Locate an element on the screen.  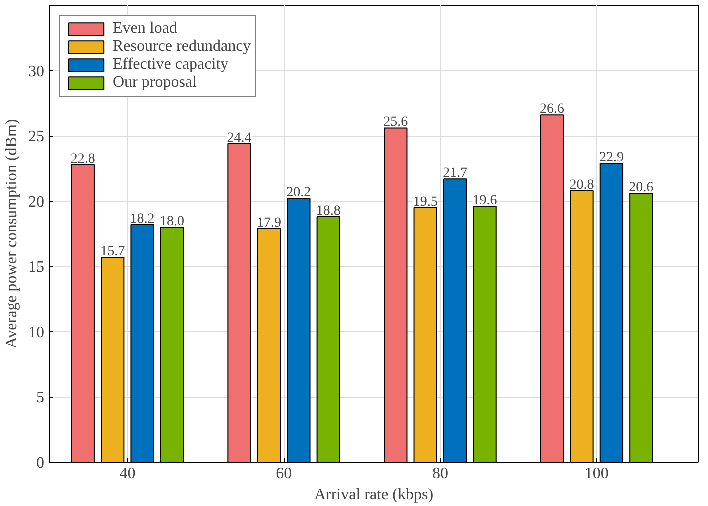
data-label: 19.6 is located at coordinates (485, 201).